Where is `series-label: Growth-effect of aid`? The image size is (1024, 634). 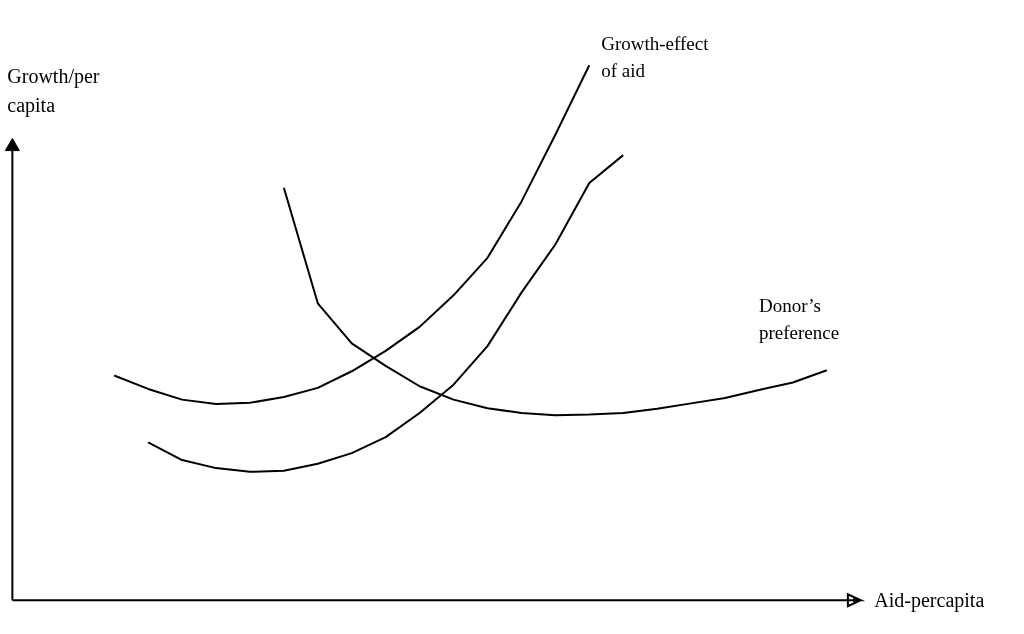
series-label: Growth-effect of aid is located at coordinates (655, 57).